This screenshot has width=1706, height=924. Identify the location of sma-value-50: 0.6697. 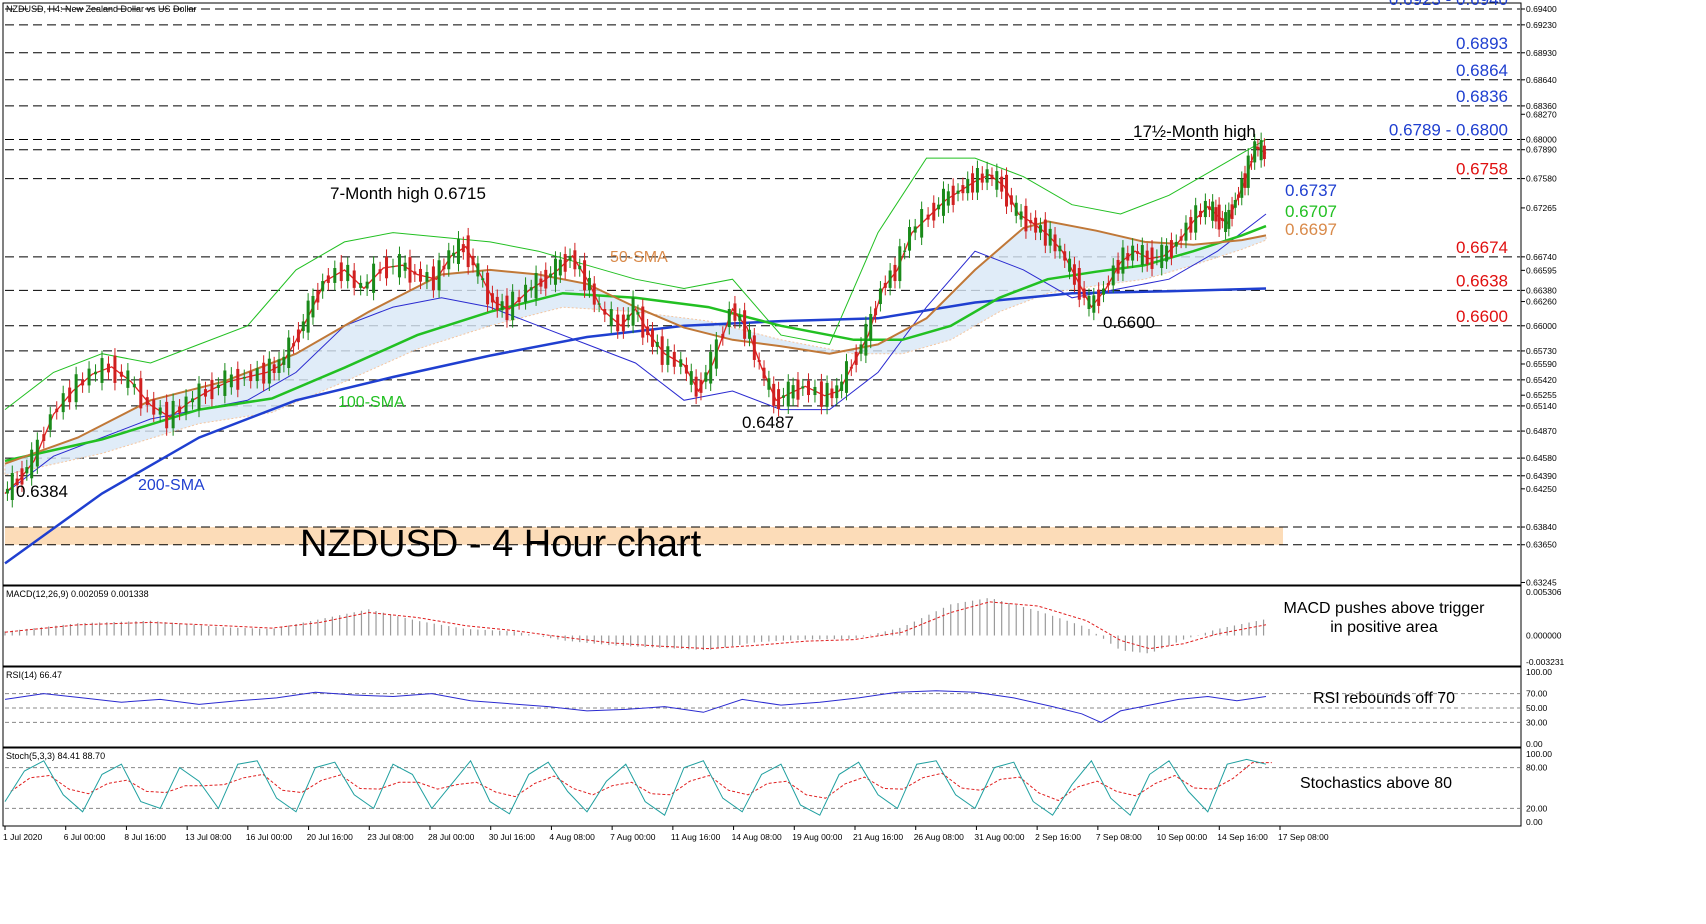
(1311, 229).